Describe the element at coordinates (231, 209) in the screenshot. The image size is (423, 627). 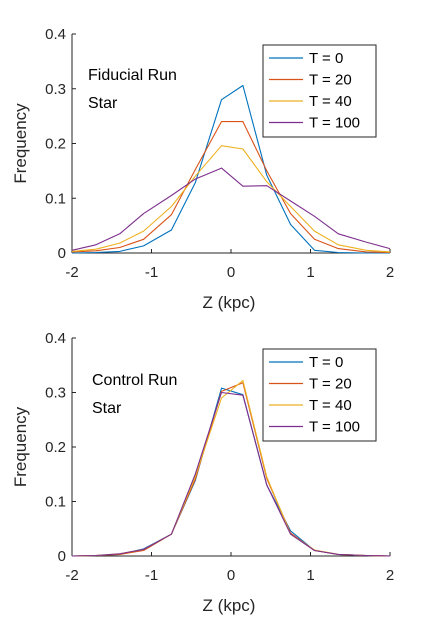
I see `series-line-t100` at that location.